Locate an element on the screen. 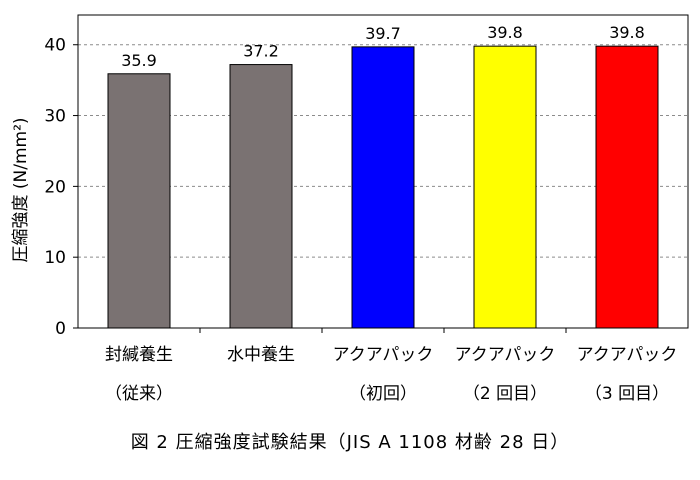  y-tick-label: 10 is located at coordinates (55, 258).